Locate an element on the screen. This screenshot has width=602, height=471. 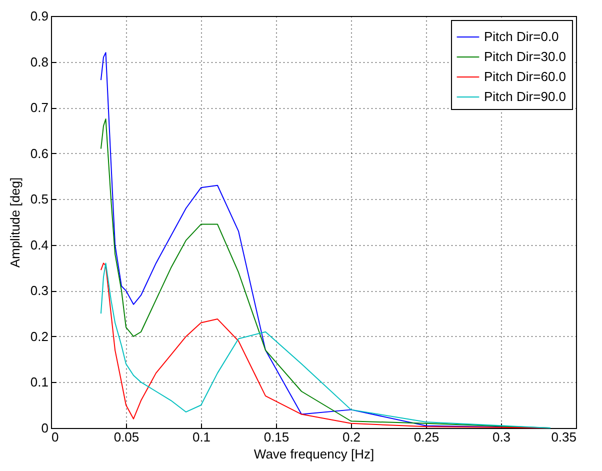
y-tick-label: 0.6 is located at coordinates (39, 153).